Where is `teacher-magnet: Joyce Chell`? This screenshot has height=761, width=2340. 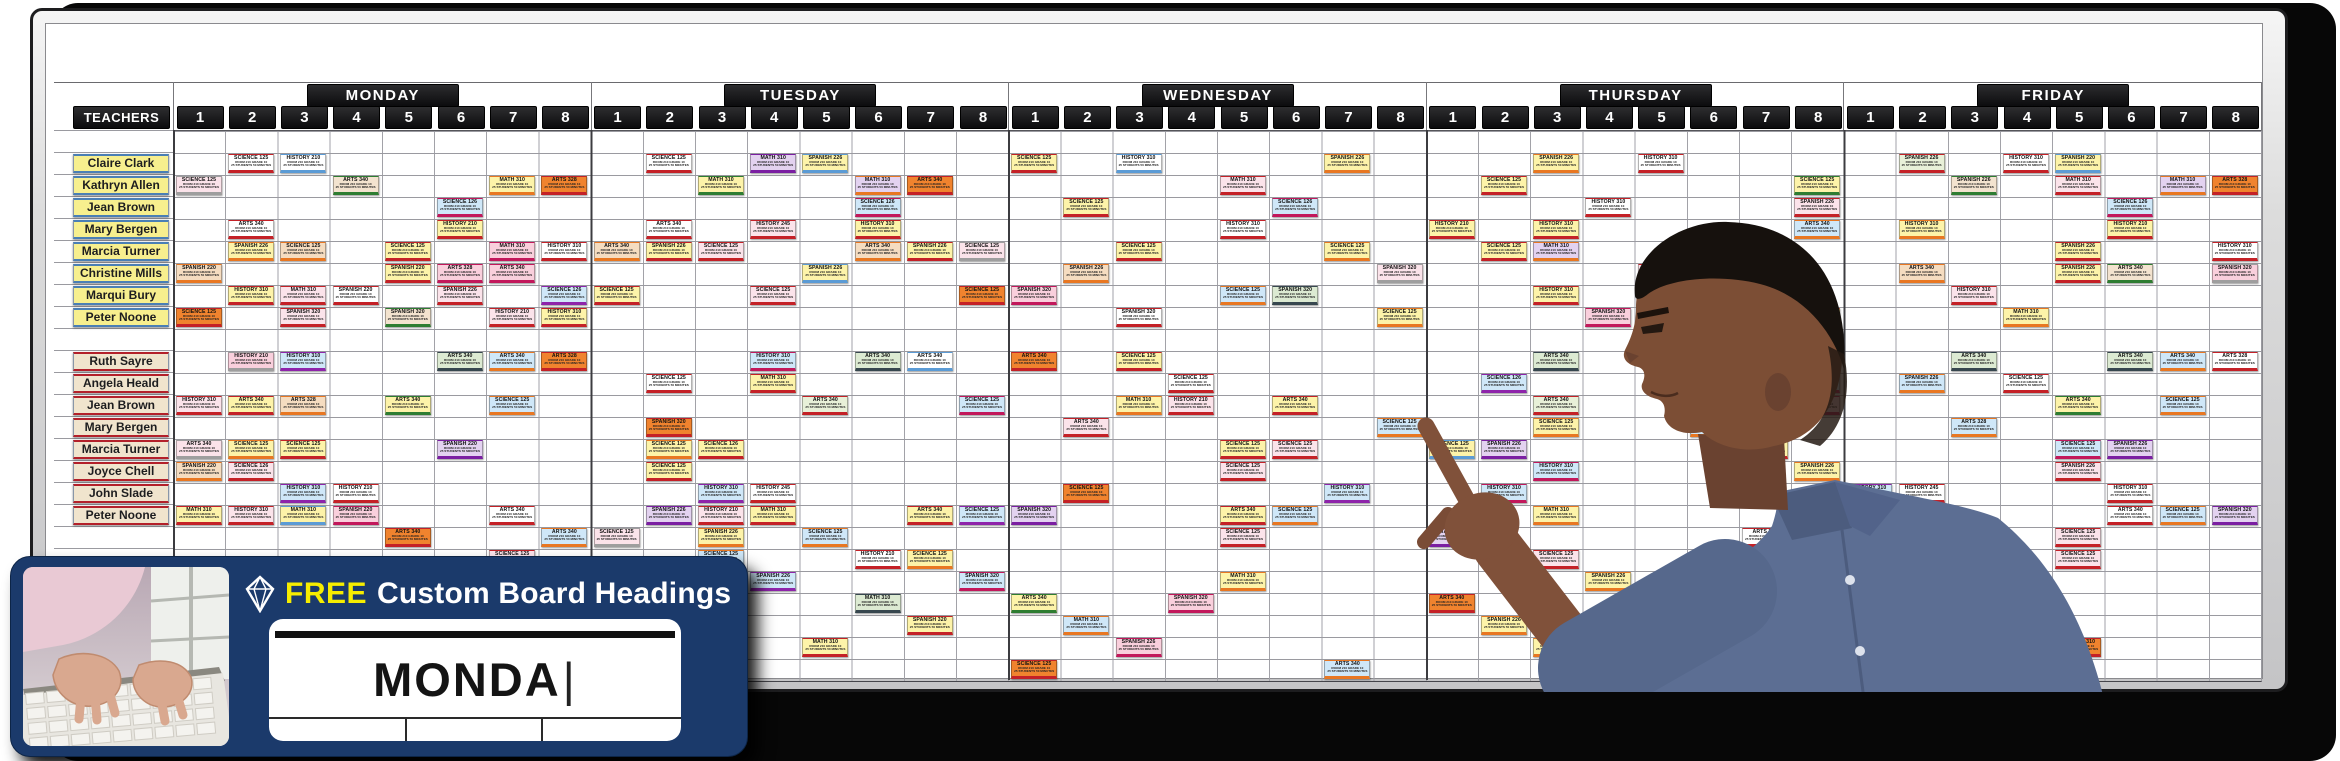
teacher-magnet: Joyce Chell is located at coordinates (121, 471).